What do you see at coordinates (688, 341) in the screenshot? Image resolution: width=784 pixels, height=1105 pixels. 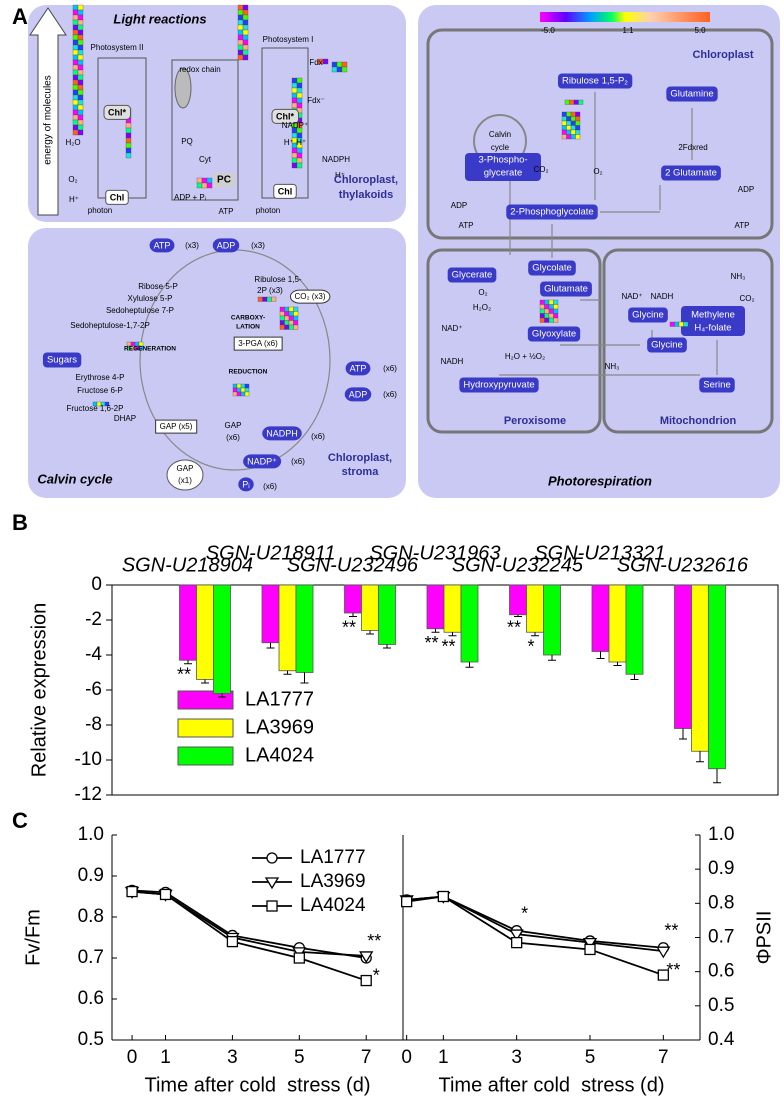 I see `mitochondrion-frame` at bounding box center [688, 341].